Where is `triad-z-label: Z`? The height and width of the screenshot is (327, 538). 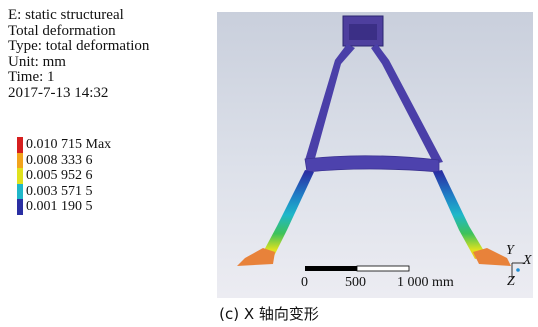
triad-z-label: Z is located at coordinates (511, 281).